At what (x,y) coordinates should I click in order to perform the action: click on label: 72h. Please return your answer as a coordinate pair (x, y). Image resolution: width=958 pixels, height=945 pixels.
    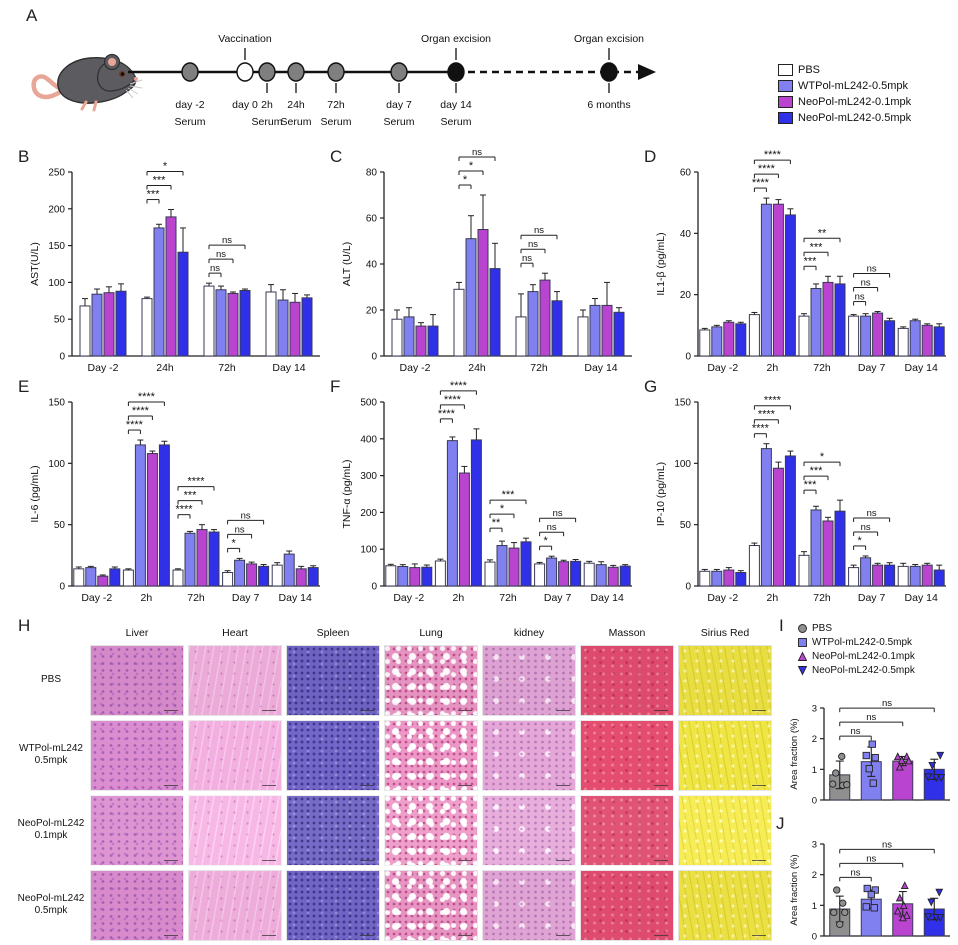
    Looking at the image, I should click on (196, 598).